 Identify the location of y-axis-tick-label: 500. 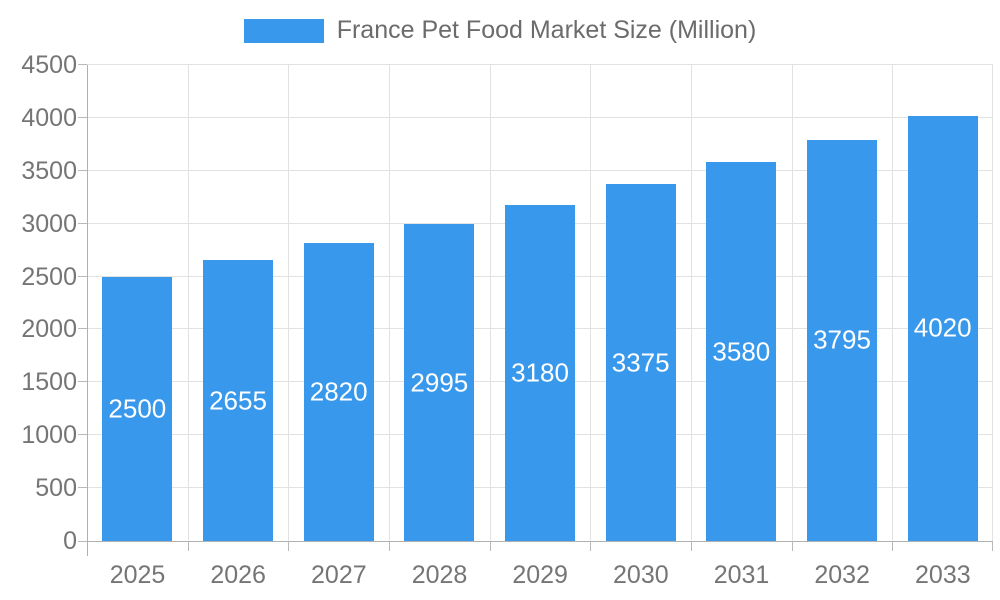
(56, 488).